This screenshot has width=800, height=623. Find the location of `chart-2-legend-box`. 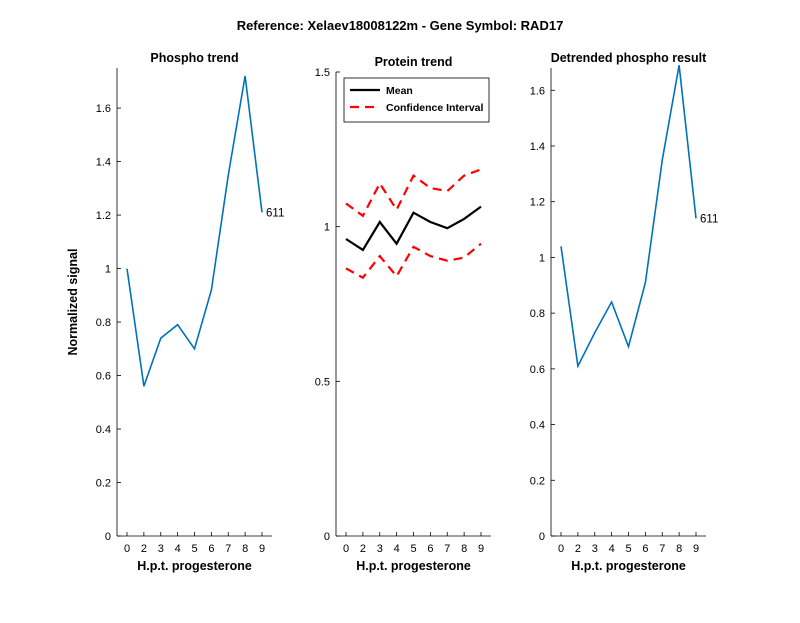

chart-2-legend-box is located at coordinates (416, 100).